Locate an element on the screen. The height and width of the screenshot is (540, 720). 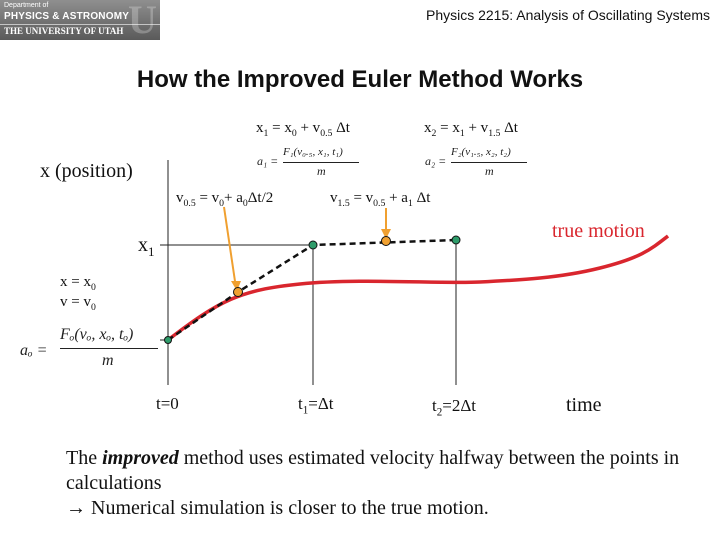
point-x1 is located at coordinates (313, 245).